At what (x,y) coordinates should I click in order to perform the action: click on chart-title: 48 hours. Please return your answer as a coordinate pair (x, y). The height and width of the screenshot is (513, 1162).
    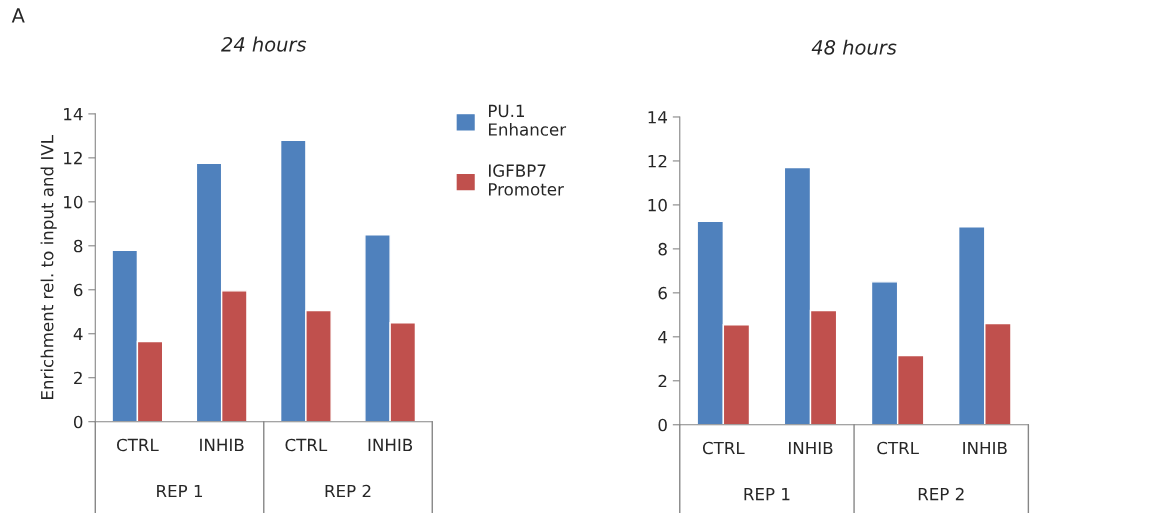
    Looking at the image, I should click on (854, 47).